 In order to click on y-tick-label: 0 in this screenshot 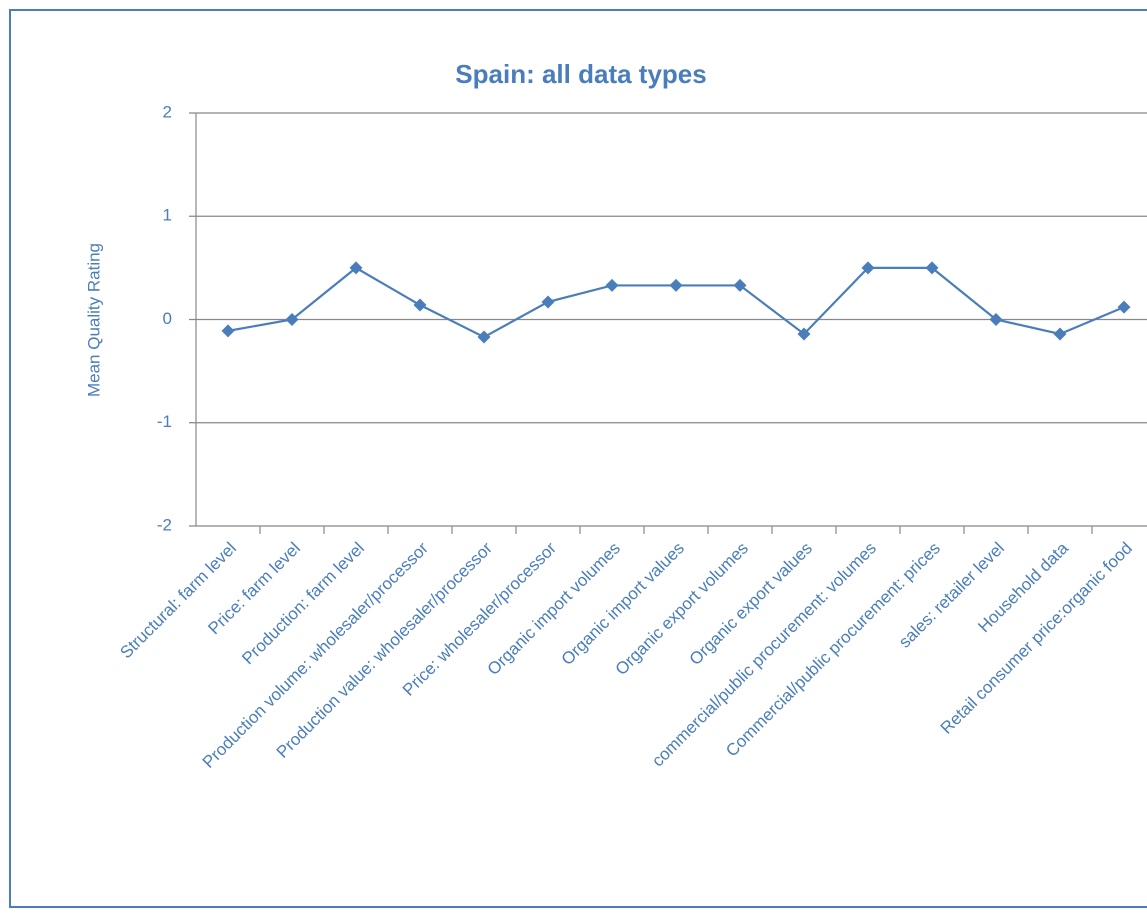, I will do `click(167, 318)`.